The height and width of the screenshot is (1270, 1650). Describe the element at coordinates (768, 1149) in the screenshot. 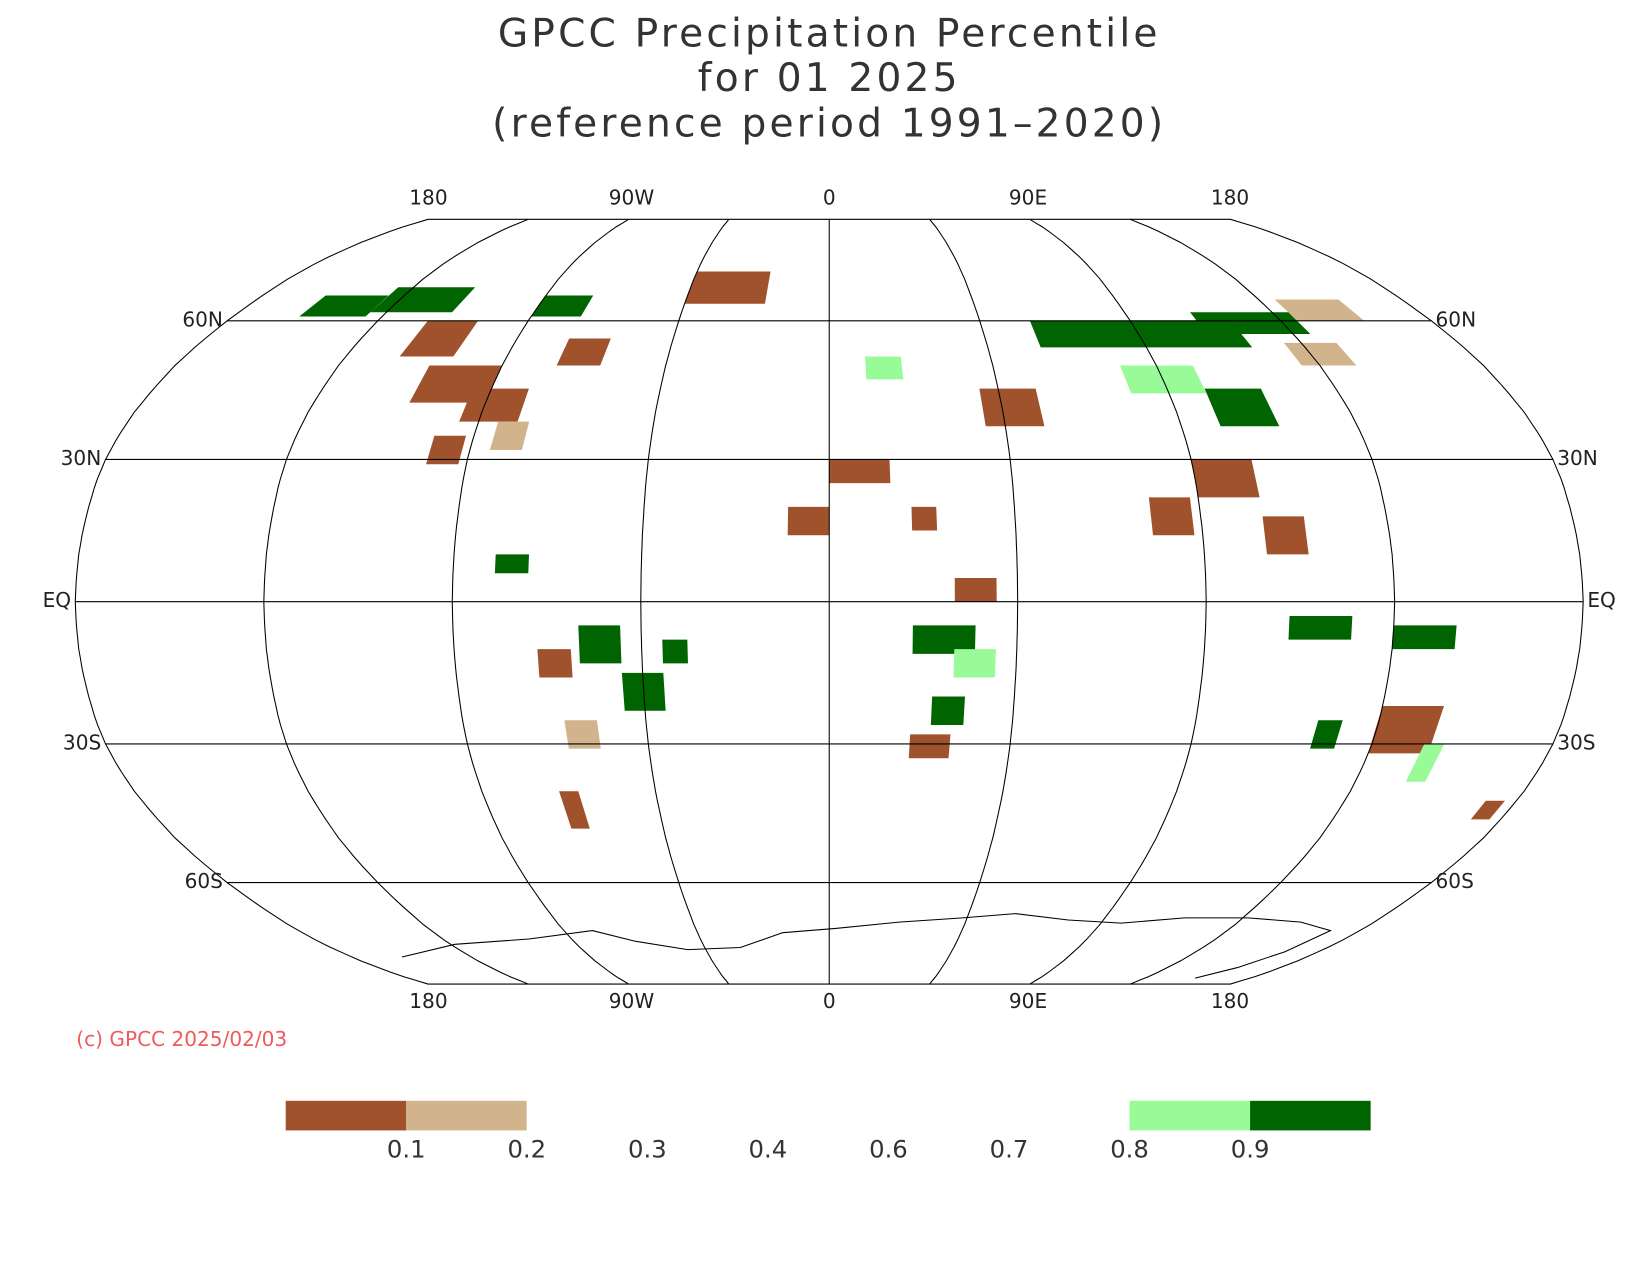

I see `legend-label: 0.4` at that location.